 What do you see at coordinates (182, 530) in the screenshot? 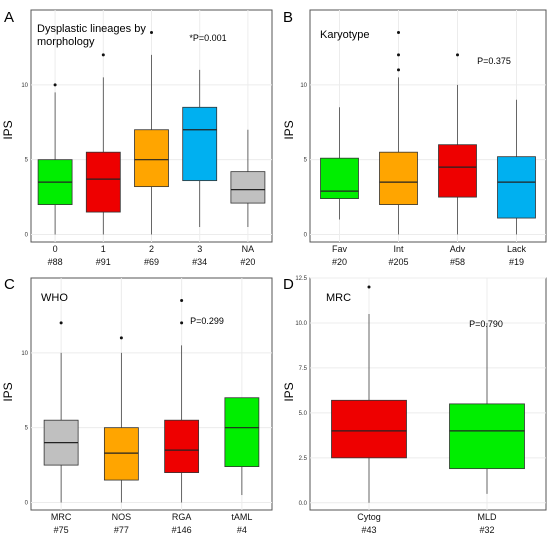
I see `count-label: #146` at bounding box center [182, 530].